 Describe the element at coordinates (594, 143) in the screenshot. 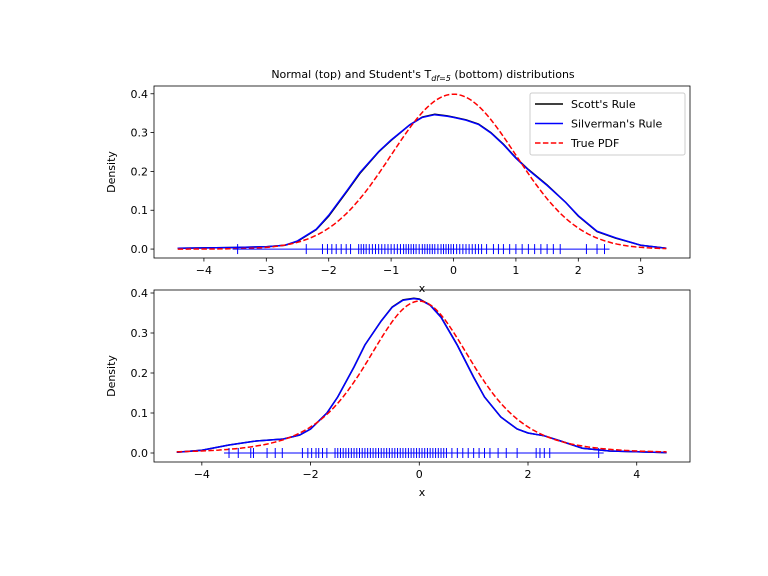

I see `legend-label: True PDF` at that location.